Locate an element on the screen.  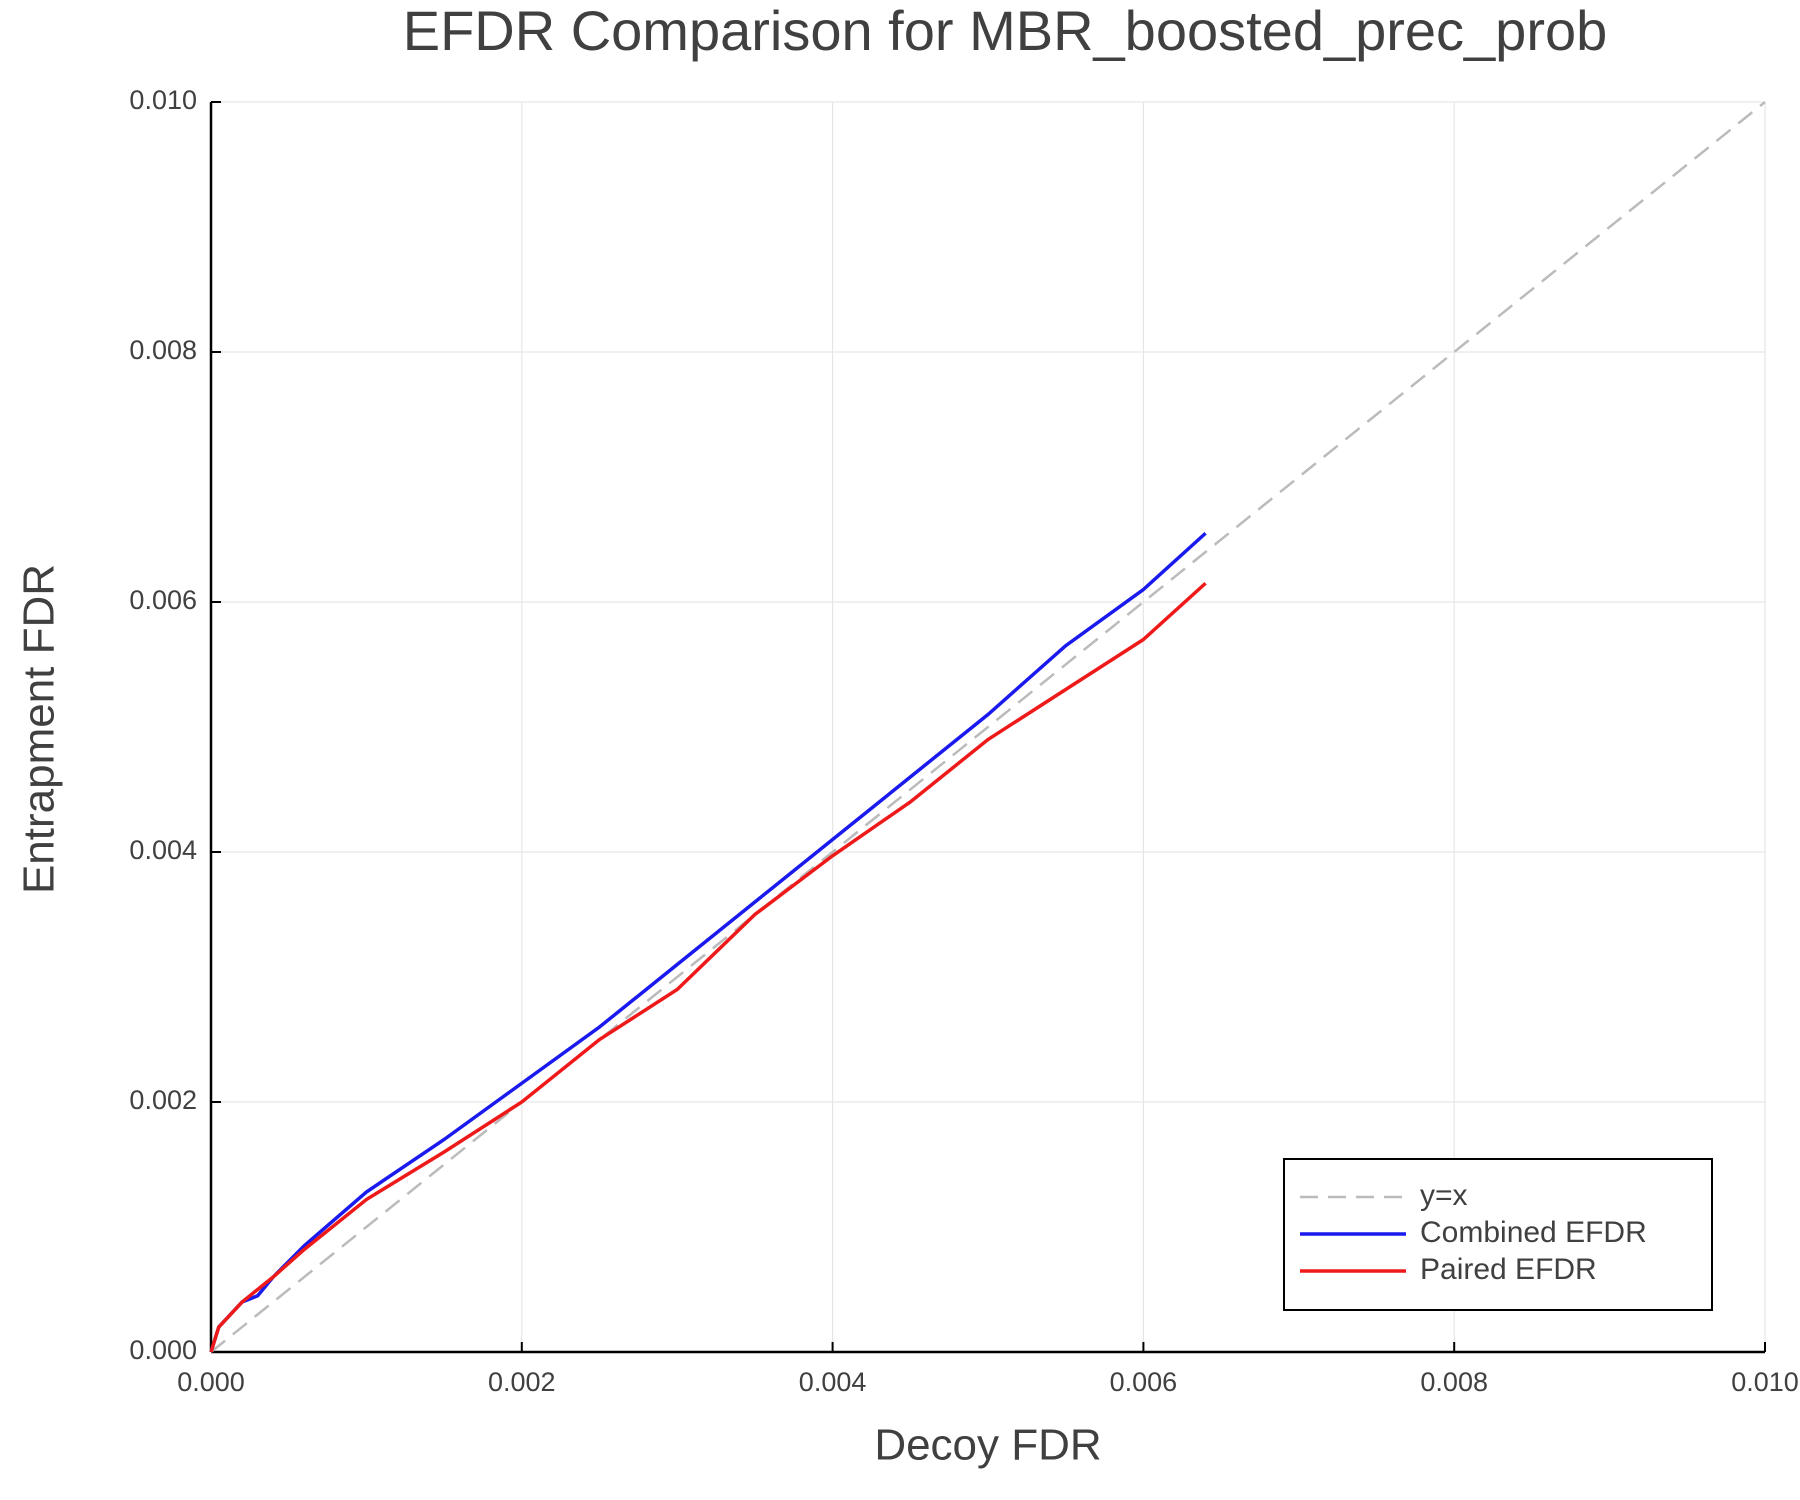
y-tick-label: 0.010 is located at coordinates (163, 100).